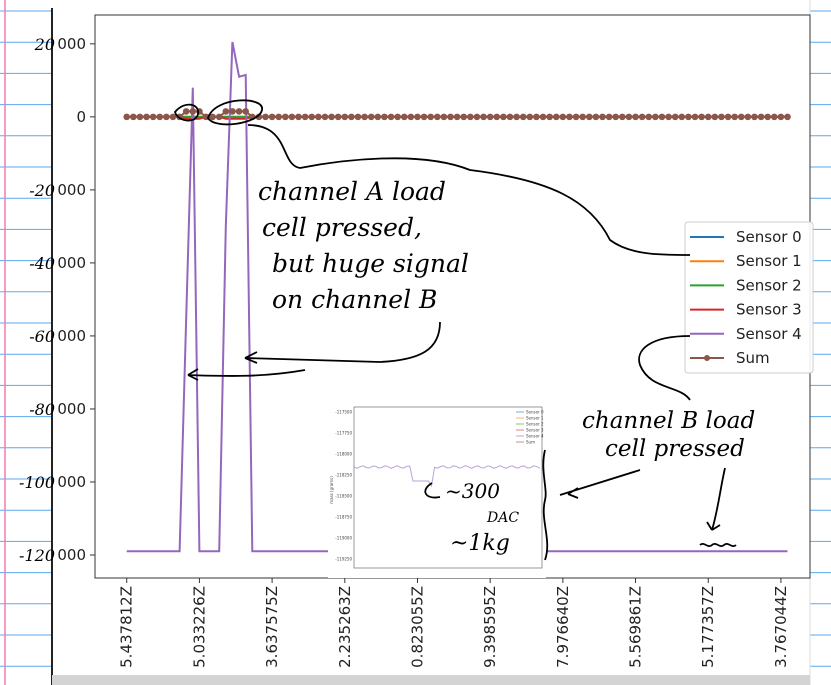 The width and height of the screenshot is (831, 685). Describe the element at coordinates (431, 680) in the screenshot. I see `horizontal-scrollbar` at that location.